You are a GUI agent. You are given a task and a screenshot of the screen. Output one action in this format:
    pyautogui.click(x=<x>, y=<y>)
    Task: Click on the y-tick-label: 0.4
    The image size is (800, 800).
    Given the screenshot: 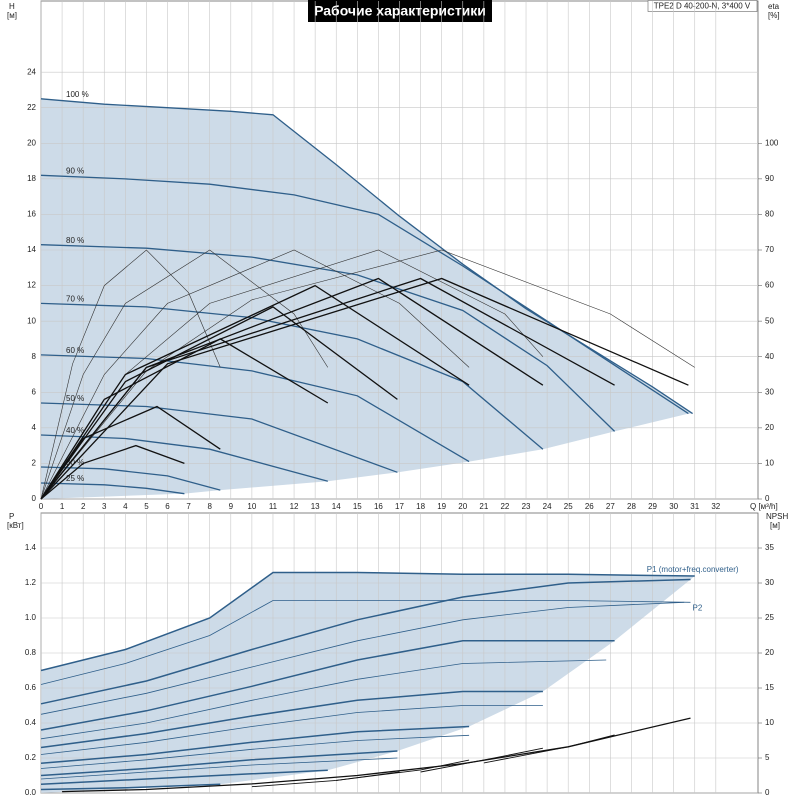 What is the action you would take?
    pyautogui.click(x=31, y=722)
    